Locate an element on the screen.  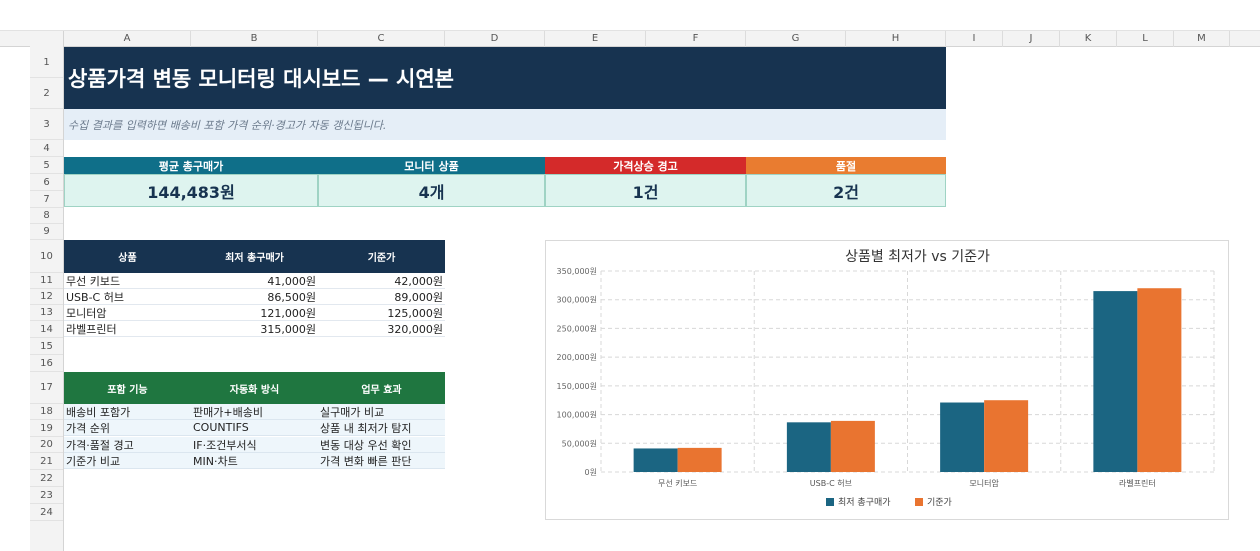
table-cell: 기준가 비교 is located at coordinates (127, 461).